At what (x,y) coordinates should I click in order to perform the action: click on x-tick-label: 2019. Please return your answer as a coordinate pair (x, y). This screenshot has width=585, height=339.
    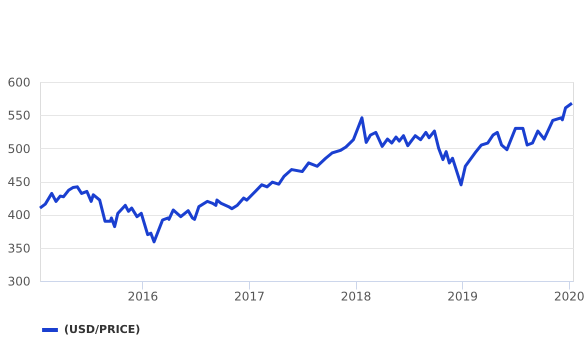
    Looking at the image, I should click on (462, 297).